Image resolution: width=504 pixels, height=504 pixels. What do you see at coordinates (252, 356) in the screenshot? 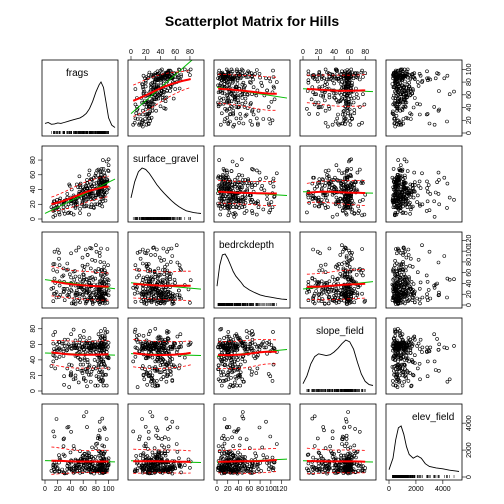
I see `panel-frame` at bounding box center [252, 356].